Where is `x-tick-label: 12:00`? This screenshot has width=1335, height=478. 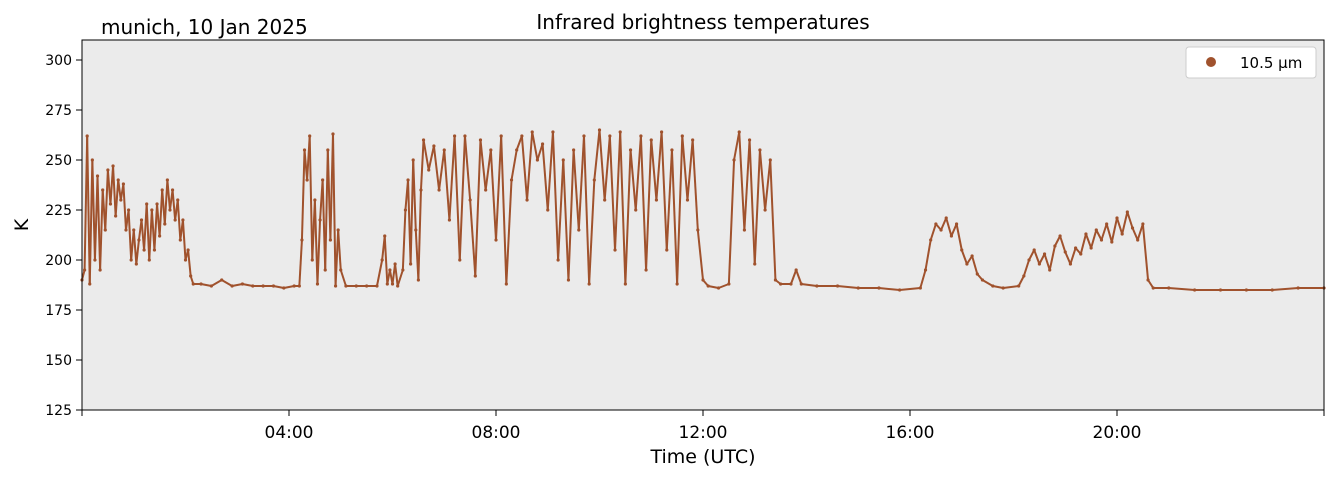
x-tick-label: 12:00 is located at coordinates (703, 433).